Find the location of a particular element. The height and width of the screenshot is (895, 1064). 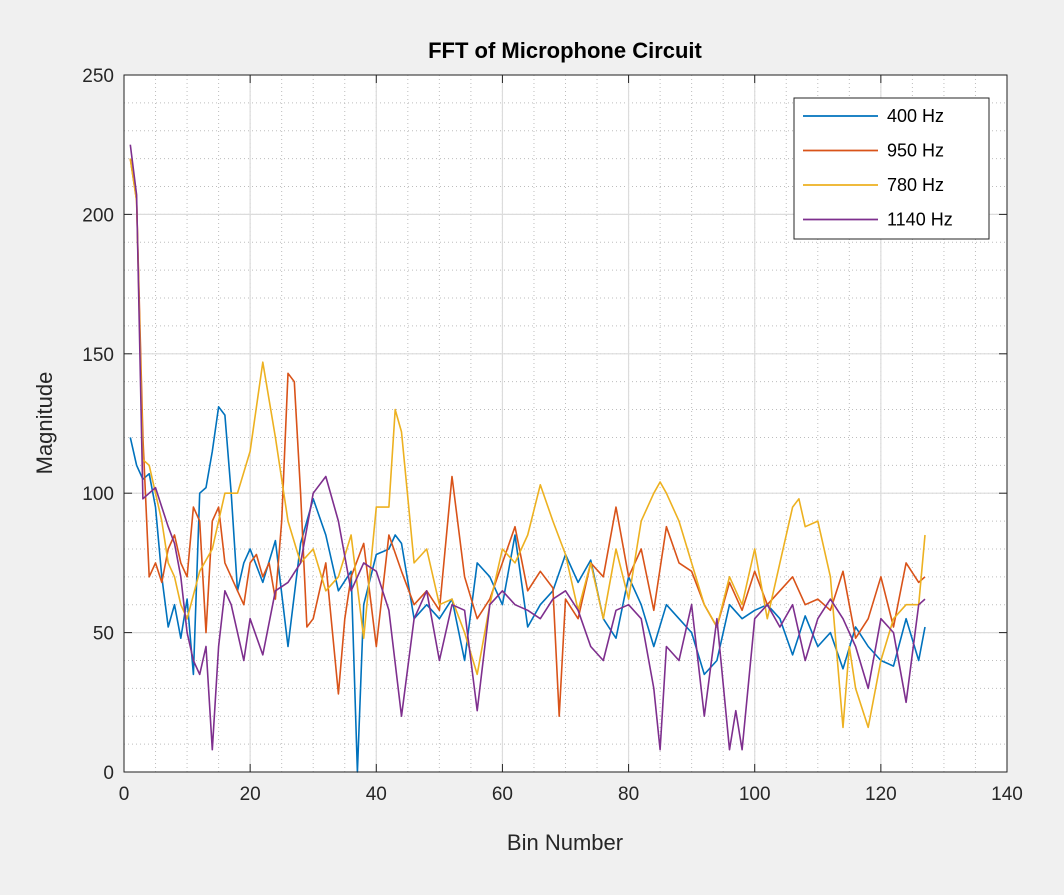

x-tick-label: 120 is located at coordinates (881, 794).